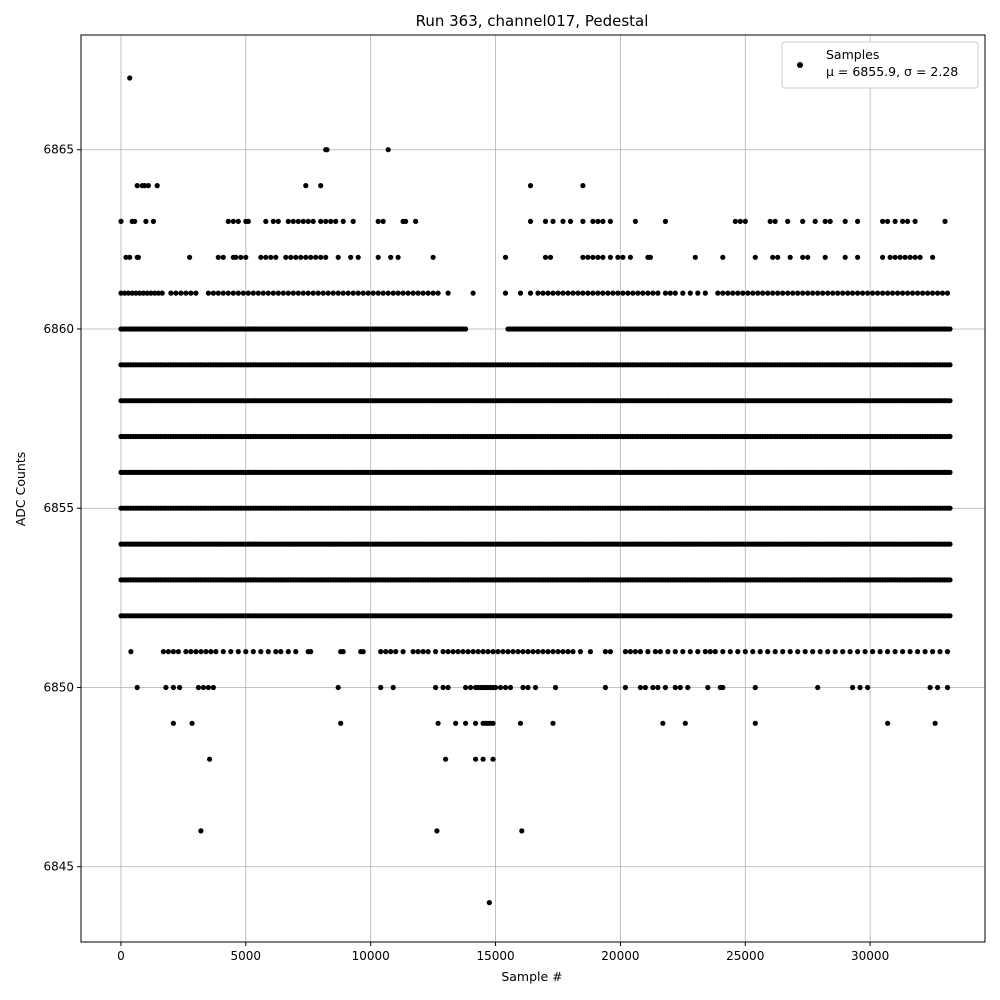  What do you see at coordinates (58, 687) in the screenshot?
I see `y-tick-label: 6850` at bounding box center [58, 687].